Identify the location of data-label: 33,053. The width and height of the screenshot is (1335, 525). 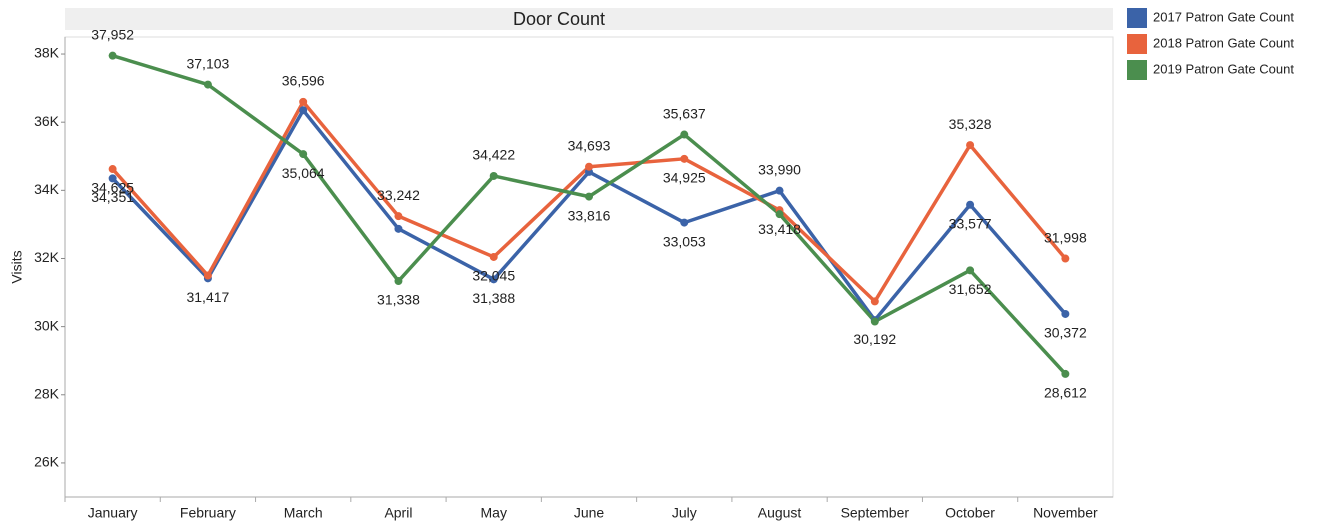
(684, 241).